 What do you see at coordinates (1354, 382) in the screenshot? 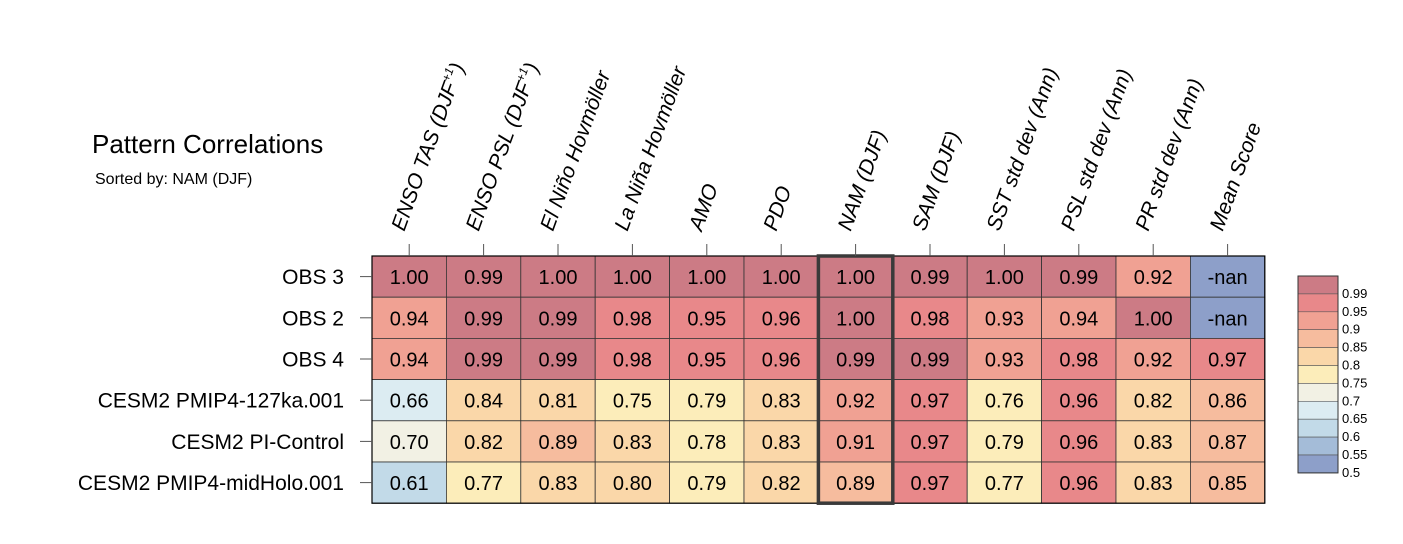
I see `colorbar-label: 0.75` at bounding box center [1354, 382].